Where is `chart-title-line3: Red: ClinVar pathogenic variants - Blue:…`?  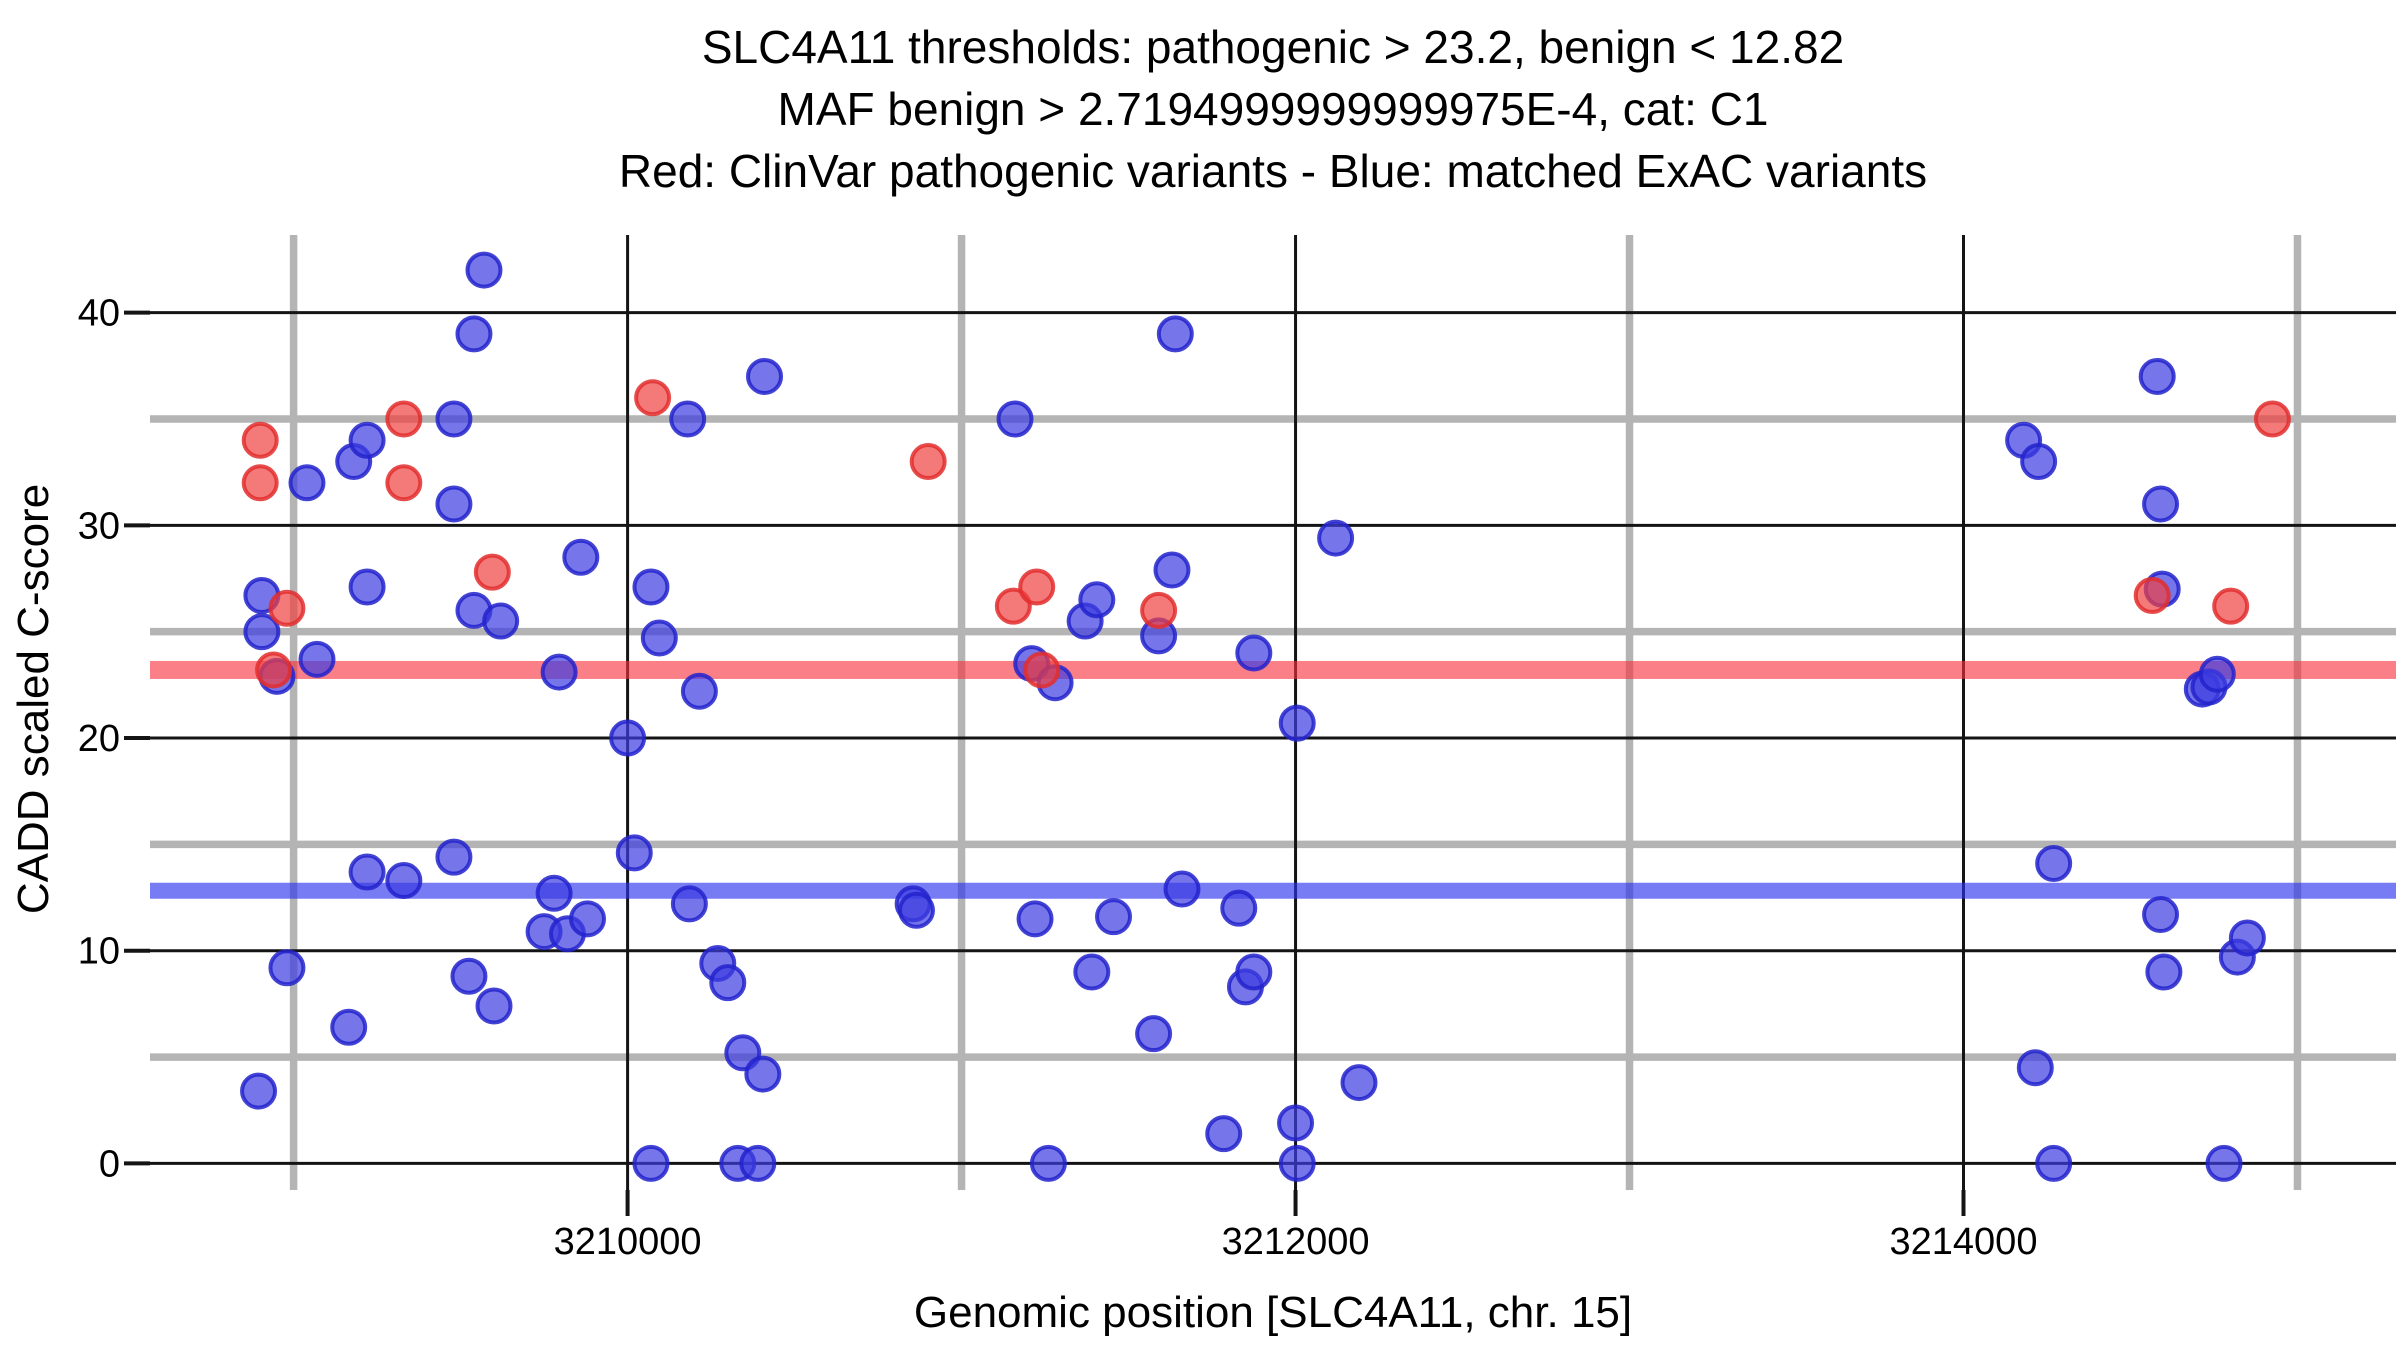 chart-title-line3: Red: ClinVar pathogenic variants - Blue:… is located at coordinates (1273, 171).